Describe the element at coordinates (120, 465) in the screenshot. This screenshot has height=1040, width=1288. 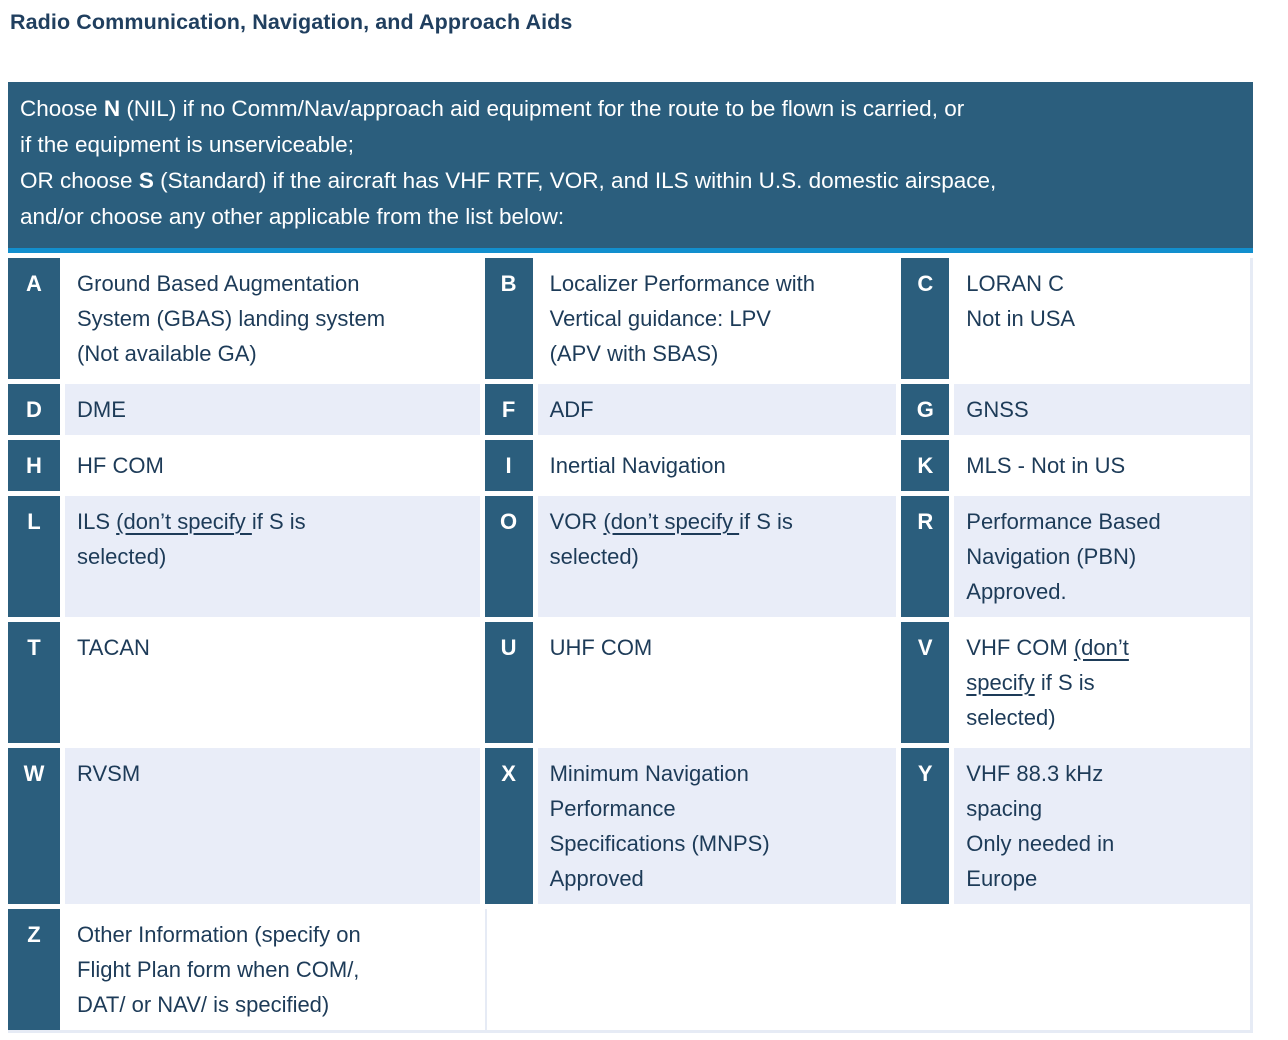
I see `text: HF COM` at that location.